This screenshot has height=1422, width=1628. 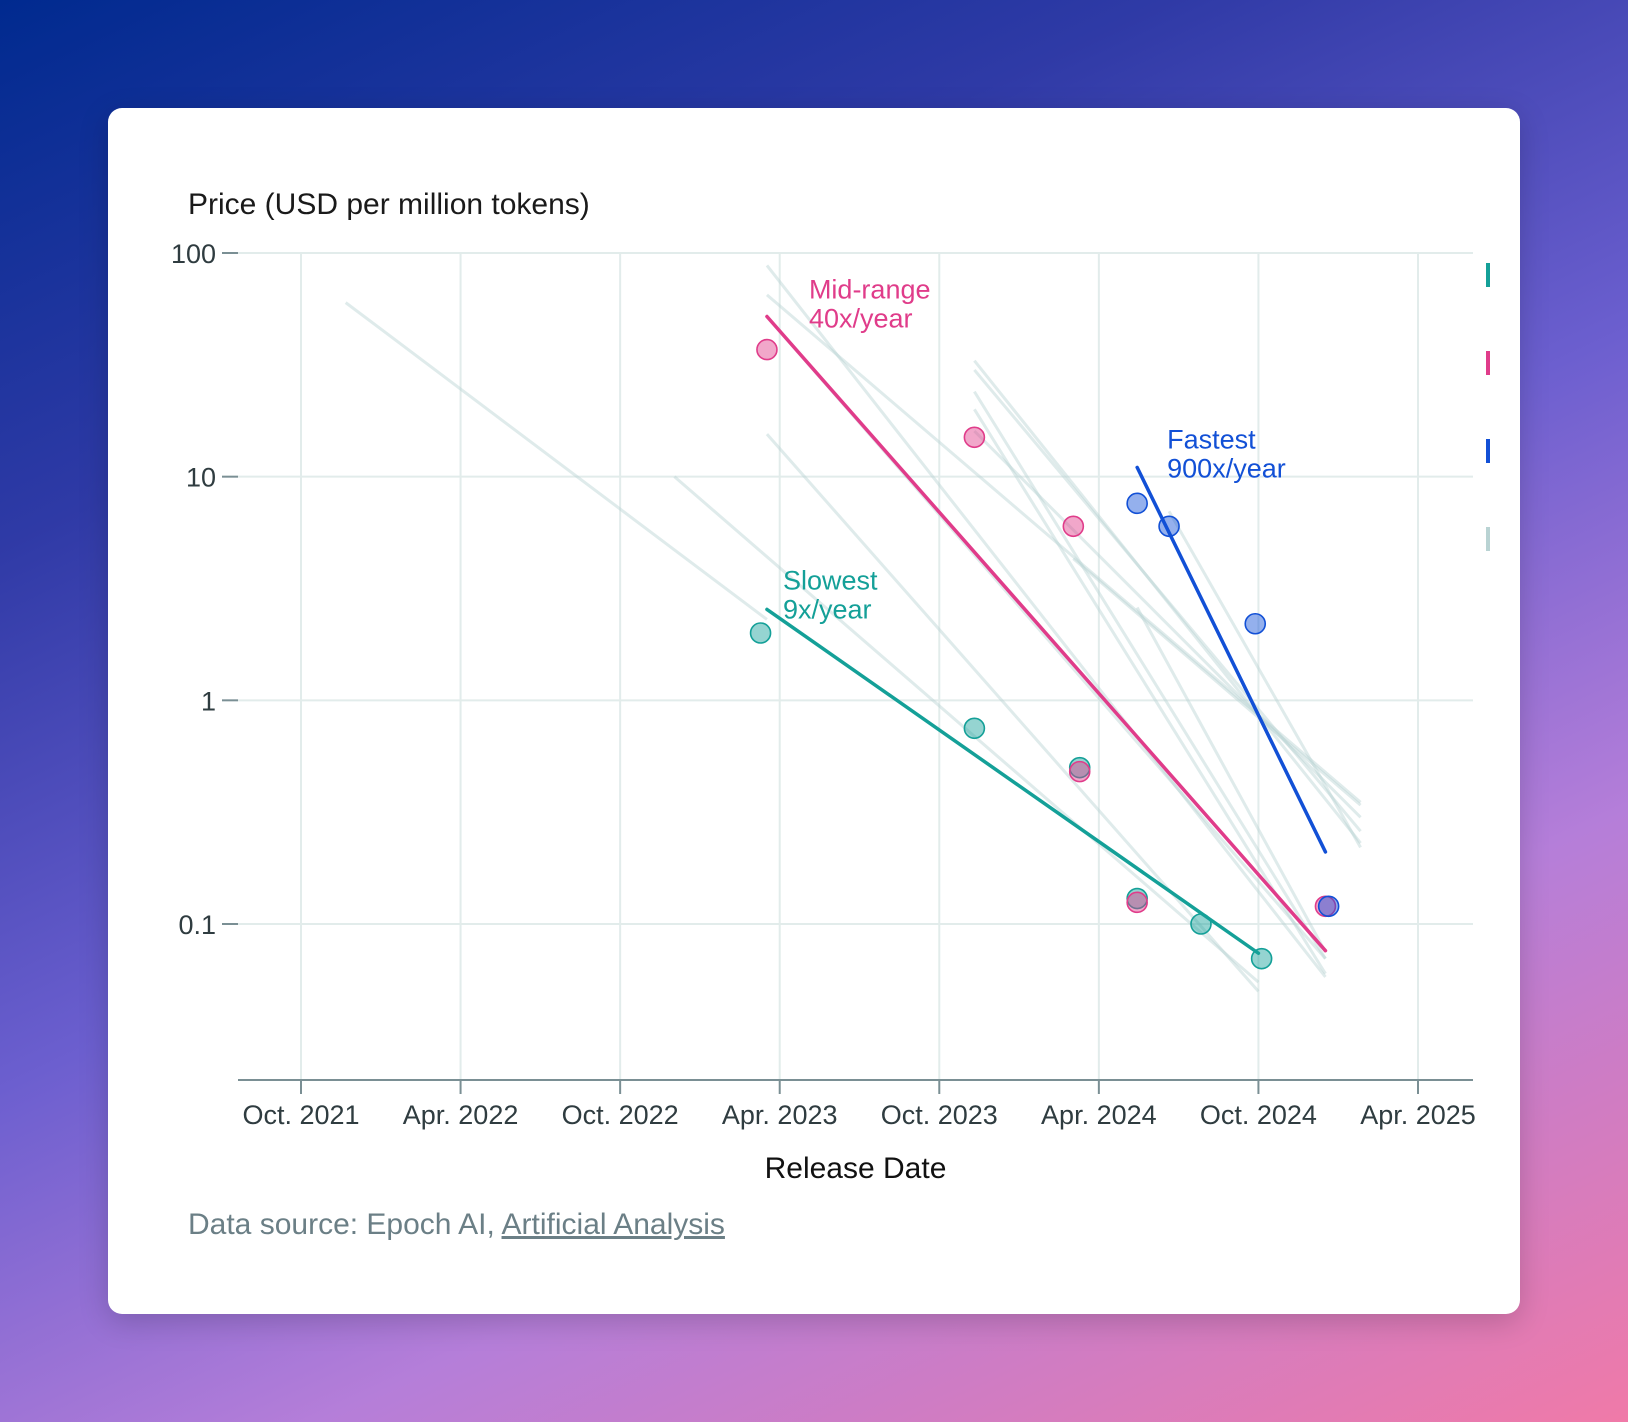 What do you see at coordinates (1258, 1115) in the screenshot?
I see `x-tick-label-6: Oct. 2024` at bounding box center [1258, 1115].